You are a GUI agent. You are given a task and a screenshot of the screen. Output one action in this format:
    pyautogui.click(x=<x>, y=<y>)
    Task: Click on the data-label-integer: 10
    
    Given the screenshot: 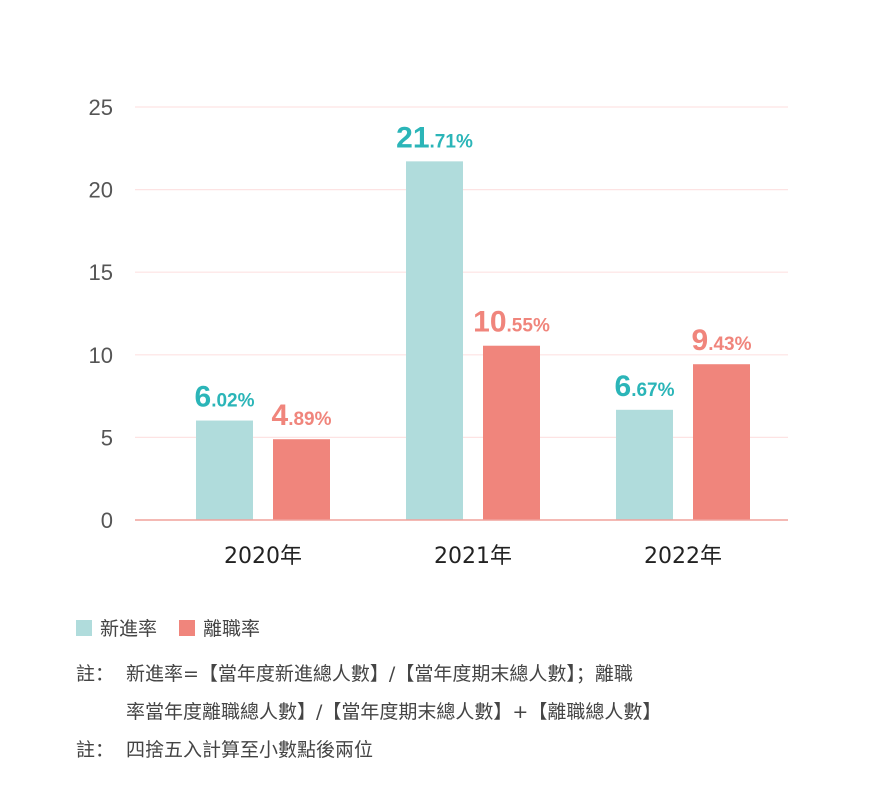 What is the action you would take?
    pyautogui.click(x=489, y=322)
    